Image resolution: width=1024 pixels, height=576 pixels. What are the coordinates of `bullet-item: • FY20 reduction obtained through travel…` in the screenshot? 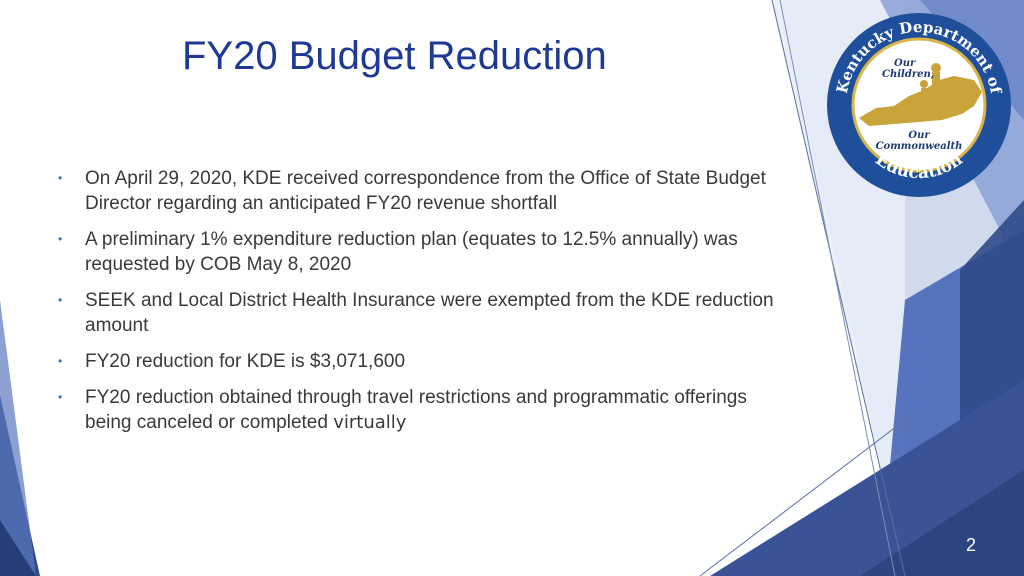 It's located at (426, 410).